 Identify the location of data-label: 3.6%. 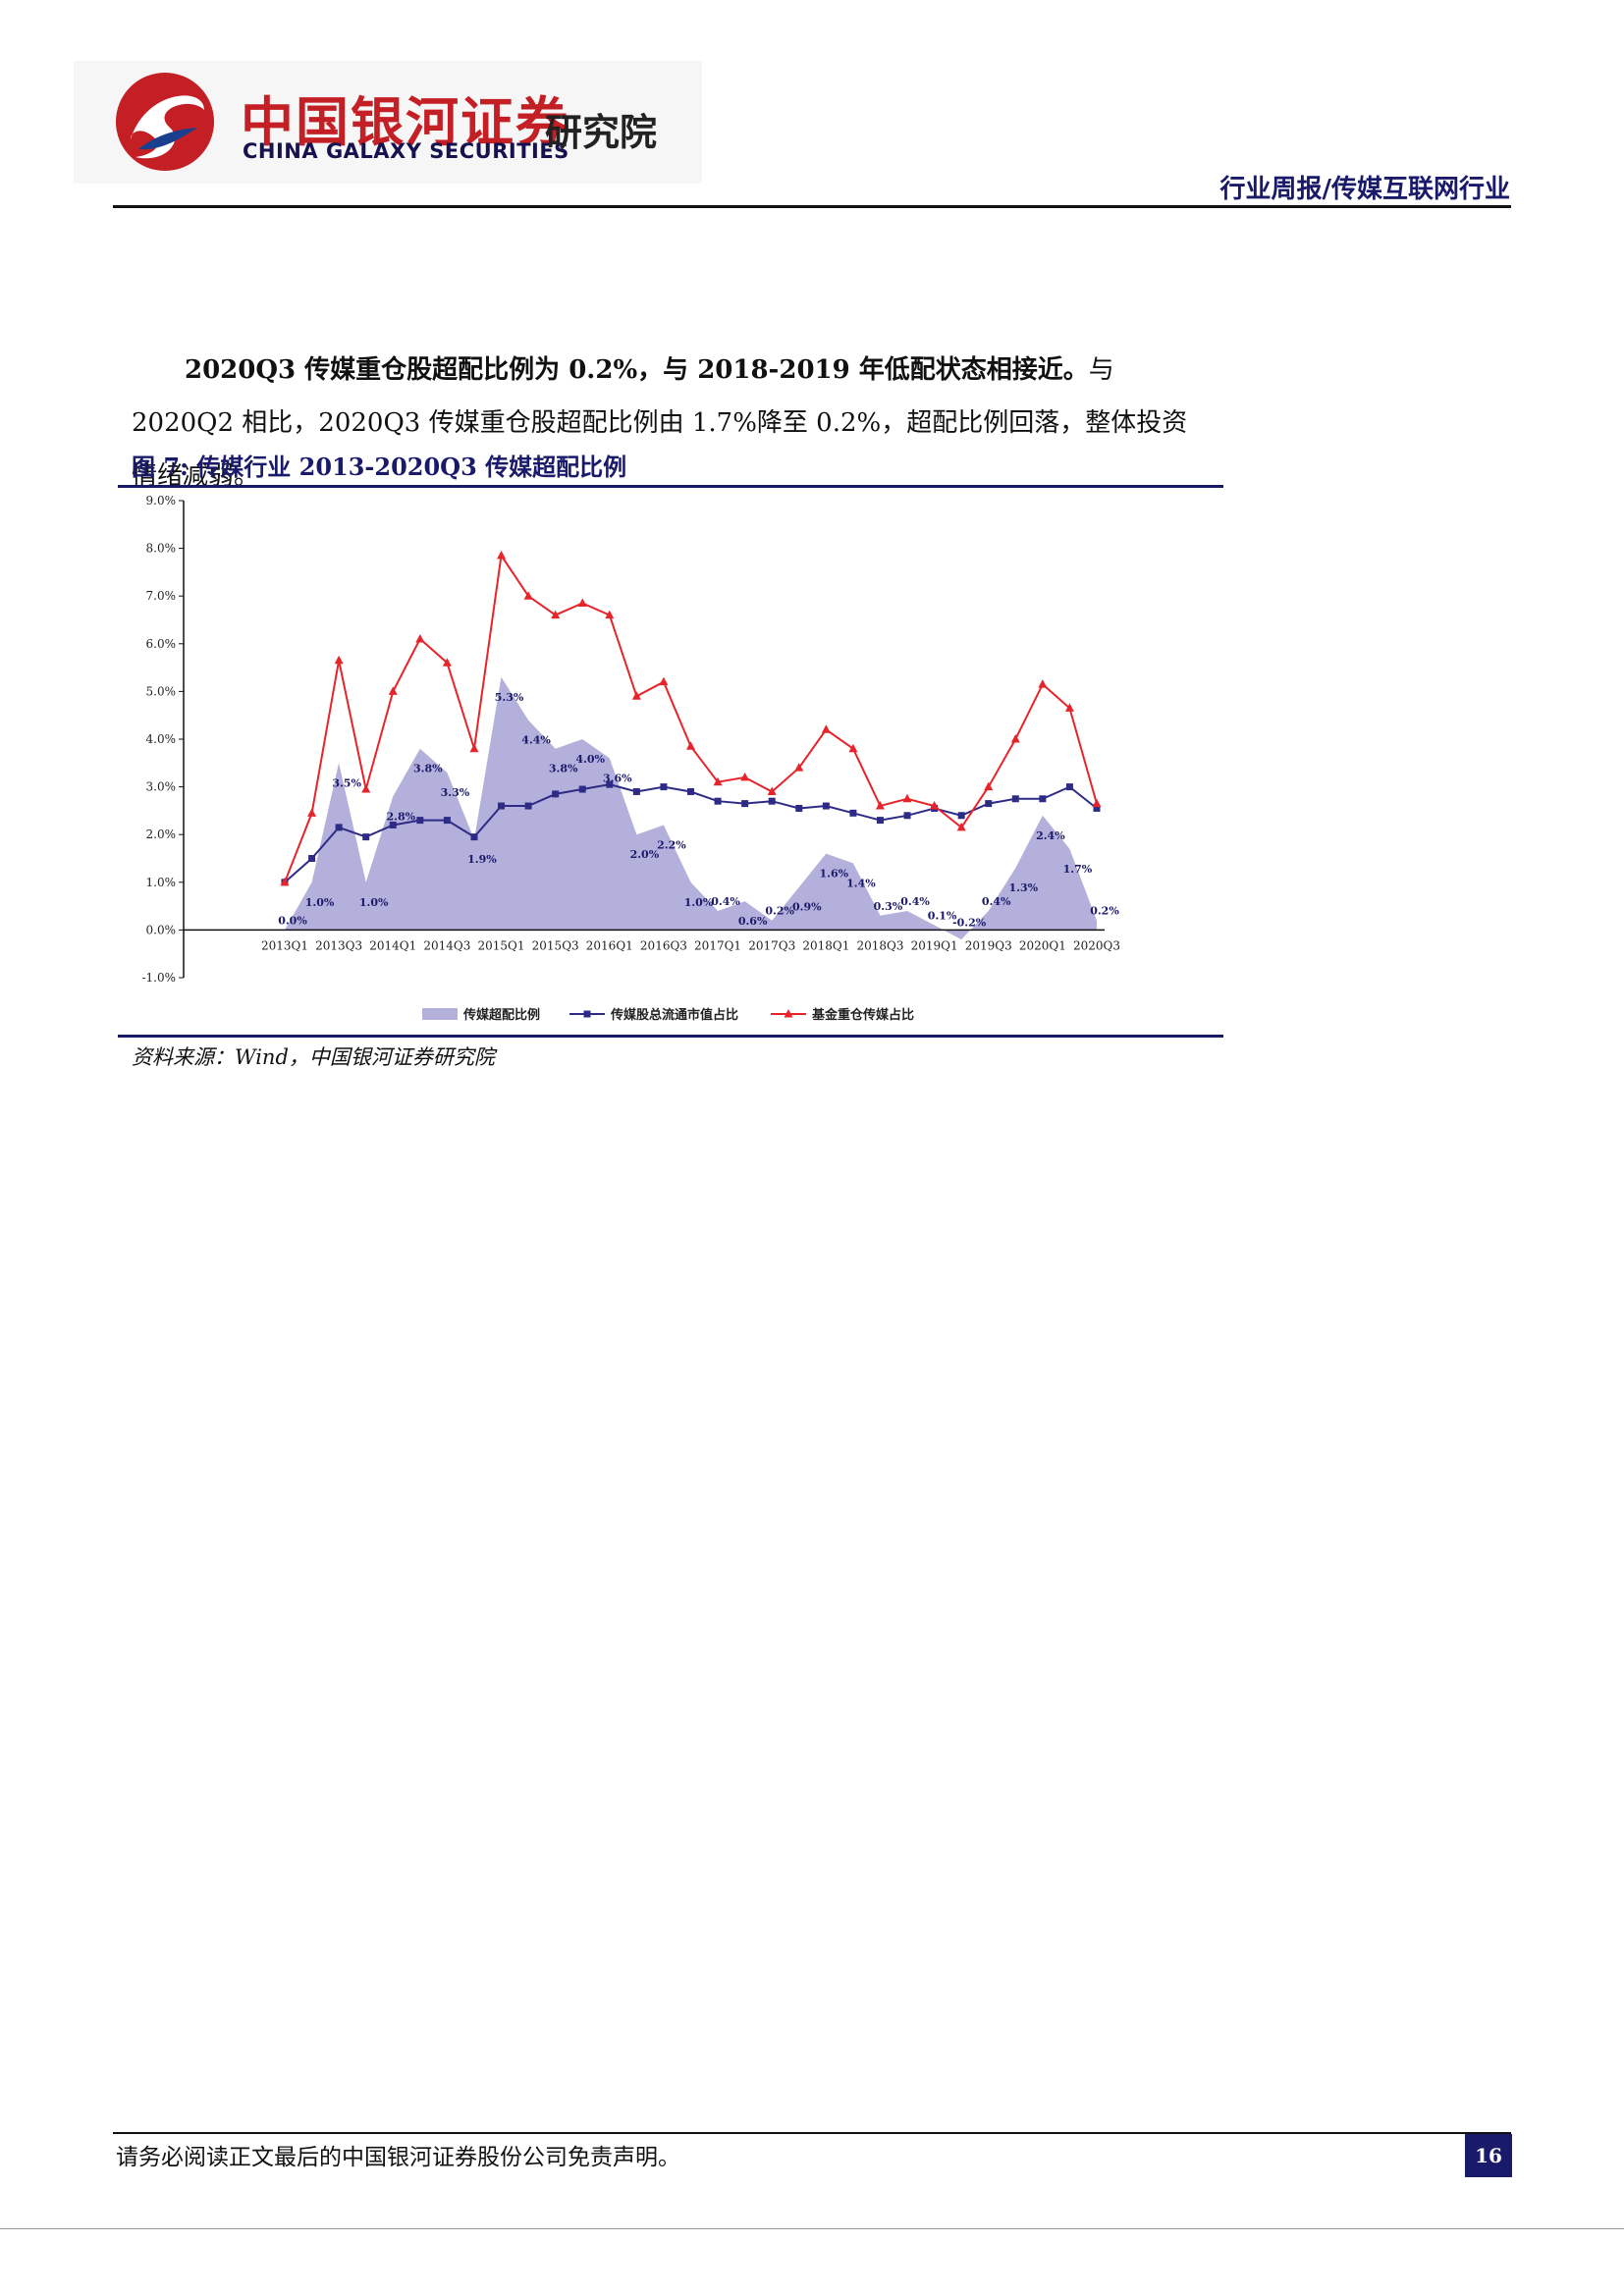
(617, 778).